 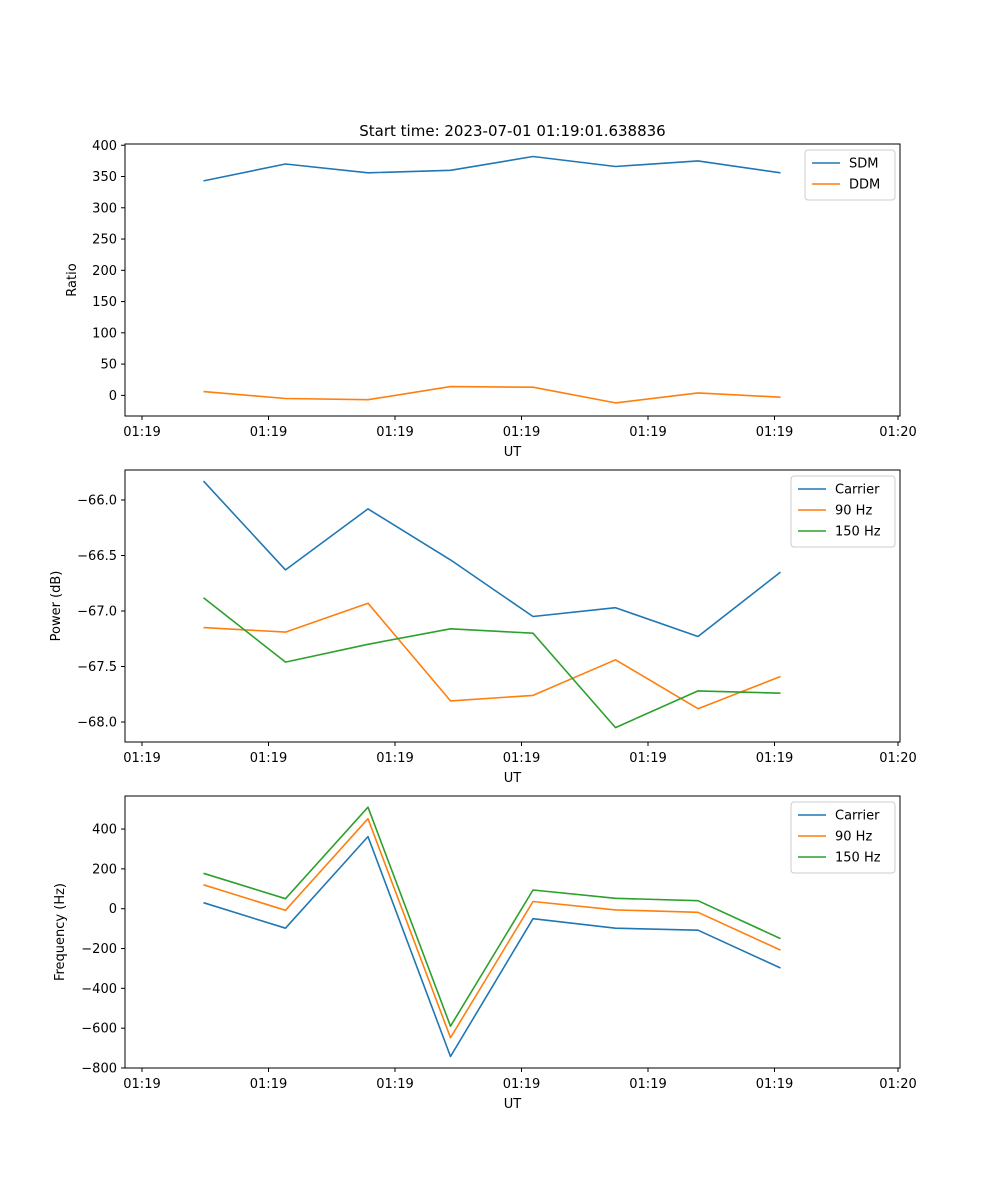 I want to click on figure-title: Start time: 2023-07-01 01:19:01.638836, so click(x=512, y=131).